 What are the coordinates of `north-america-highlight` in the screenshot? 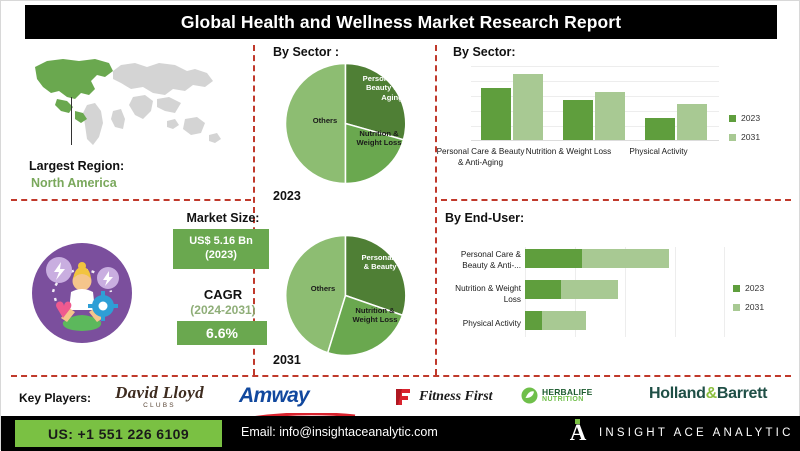 It's located at (74, 91).